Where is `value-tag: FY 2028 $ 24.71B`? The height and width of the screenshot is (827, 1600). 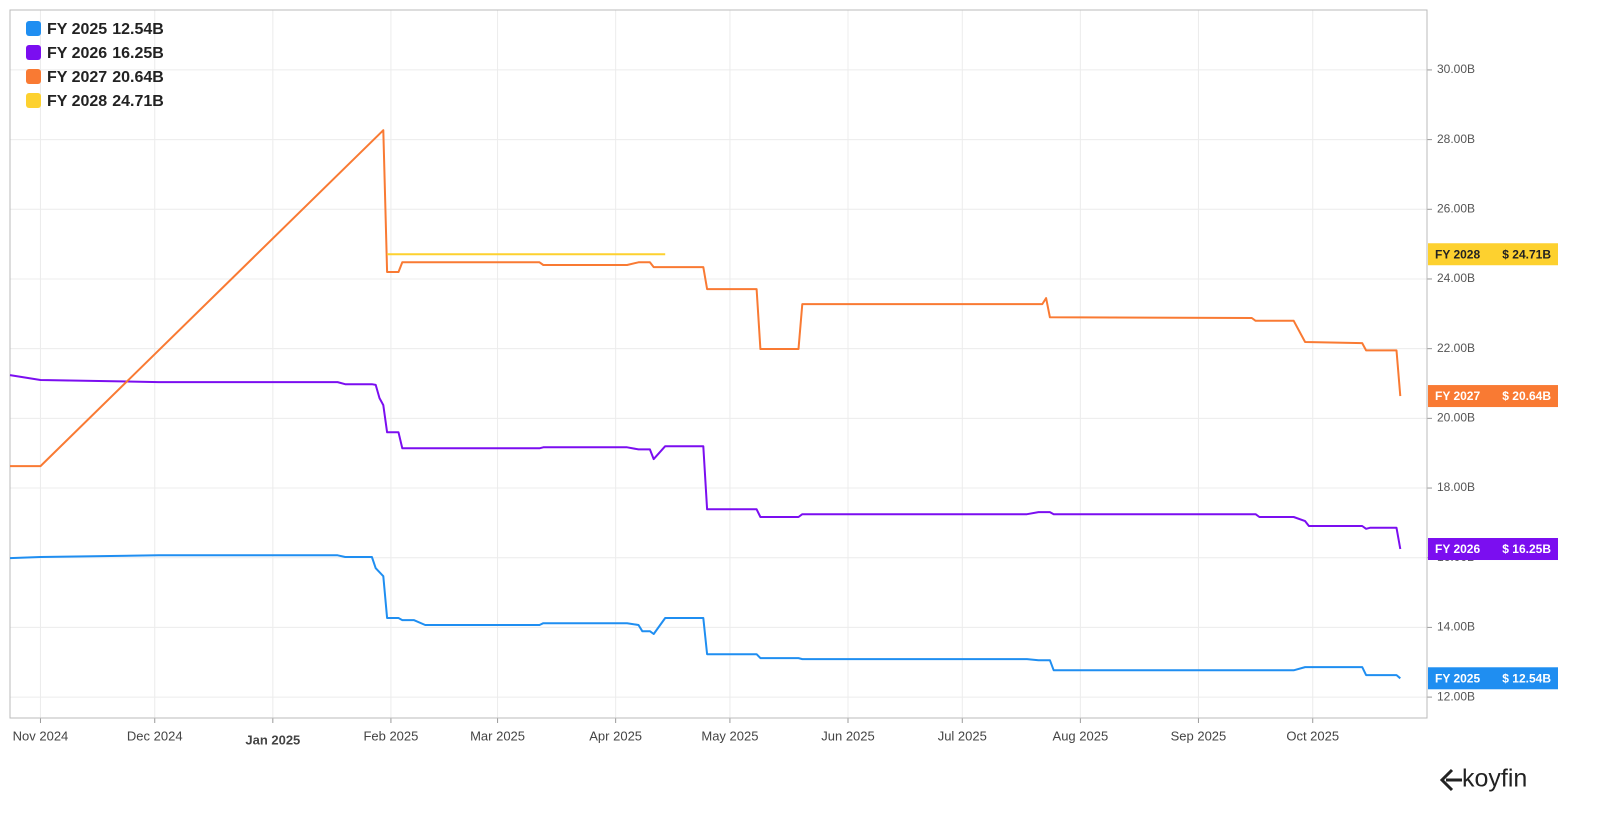 value-tag: FY 2028 $ 24.71B is located at coordinates (1493, 254).